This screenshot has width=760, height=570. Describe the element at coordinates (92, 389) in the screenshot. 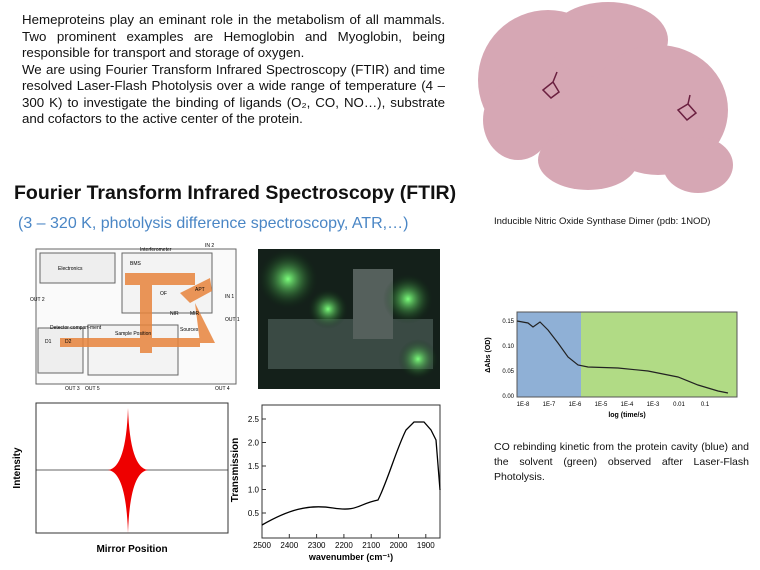

I see `schematic-label: OUT 5` at that location.